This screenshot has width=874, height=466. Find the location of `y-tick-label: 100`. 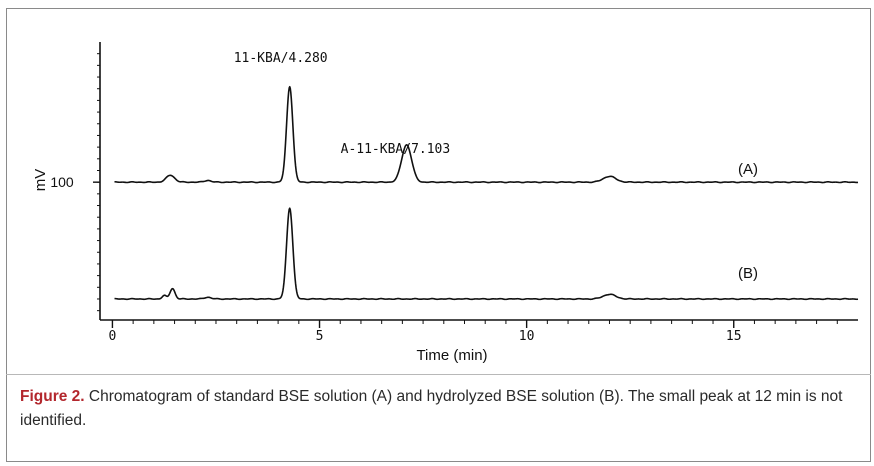

y-tick-label: 100 is located at coordinates (62, 182).